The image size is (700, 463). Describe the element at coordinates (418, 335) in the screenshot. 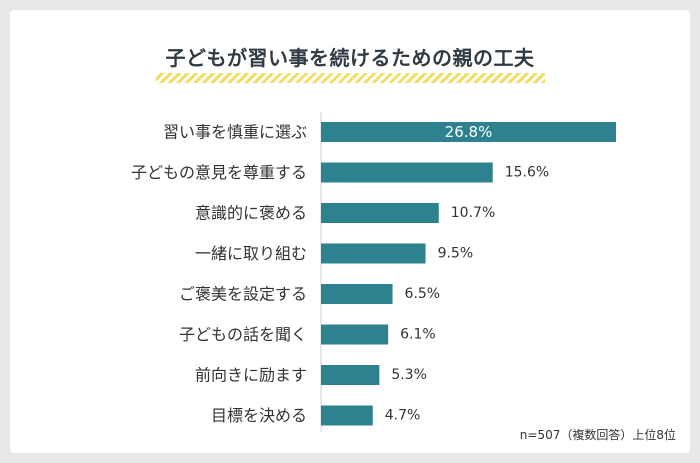

I see `value-label: 6.1%` at that location.